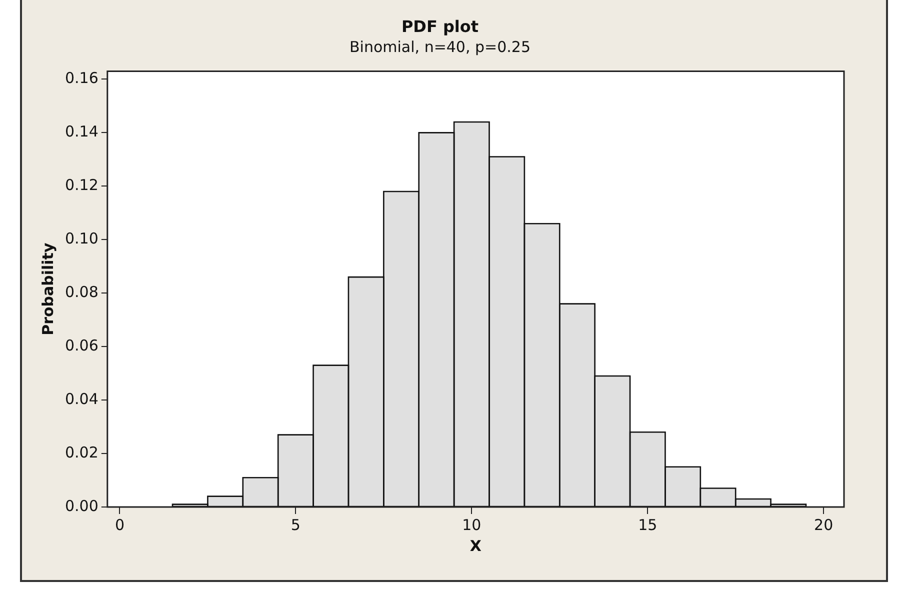 The image size is (900, 598). I want to click on y-tick-label: 0.02, so click(81, 452).